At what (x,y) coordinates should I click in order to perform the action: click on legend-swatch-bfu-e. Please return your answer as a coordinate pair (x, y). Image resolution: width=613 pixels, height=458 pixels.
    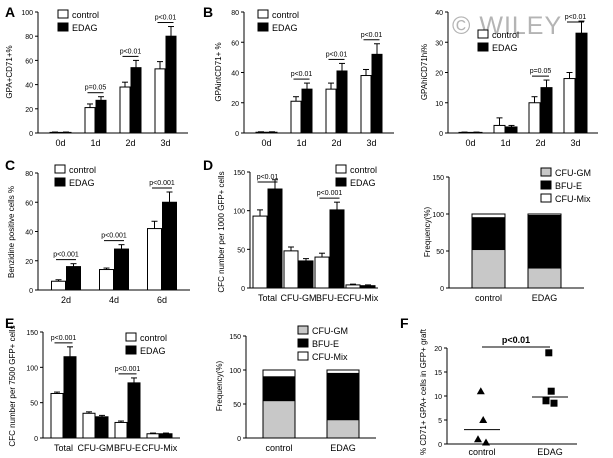
    Looking at the image, I should click on (546, 185).